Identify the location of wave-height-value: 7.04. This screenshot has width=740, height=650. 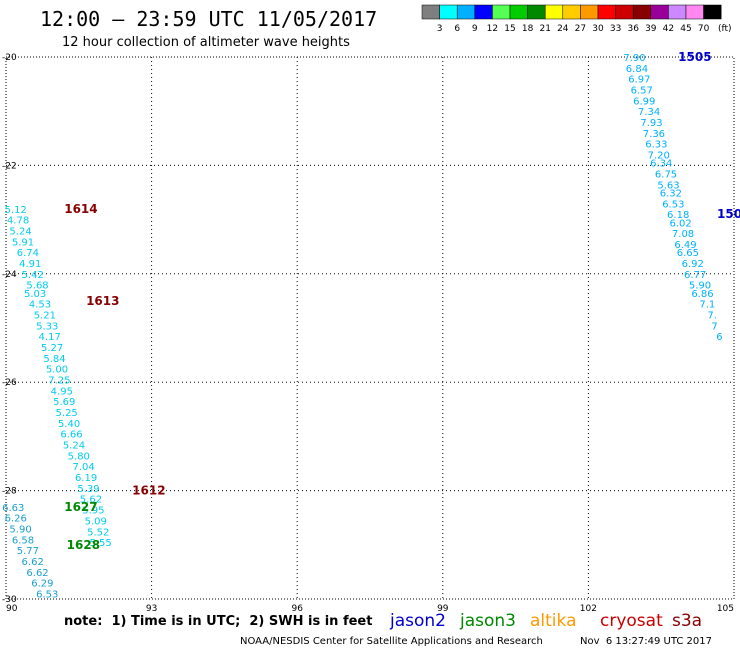
(84, 467).